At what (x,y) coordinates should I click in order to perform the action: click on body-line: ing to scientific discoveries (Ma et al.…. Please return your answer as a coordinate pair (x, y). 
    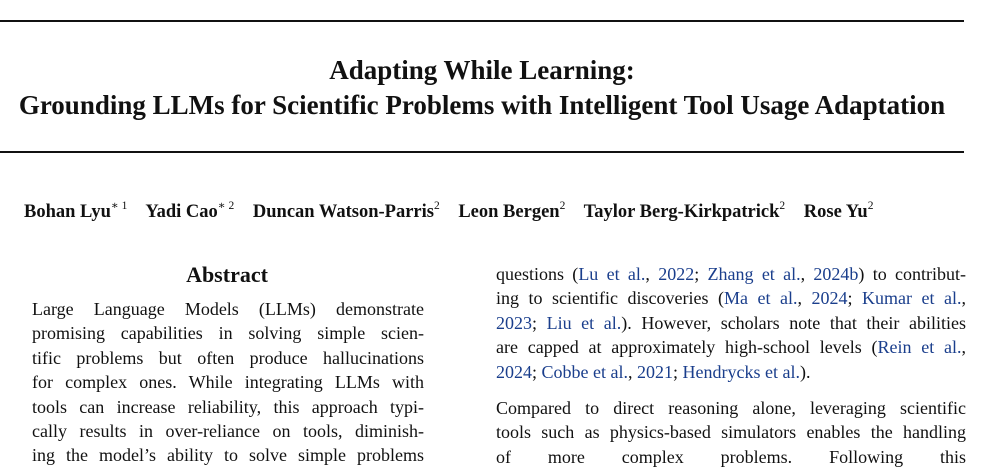
    Looking at the image, I should click on (731, 298).